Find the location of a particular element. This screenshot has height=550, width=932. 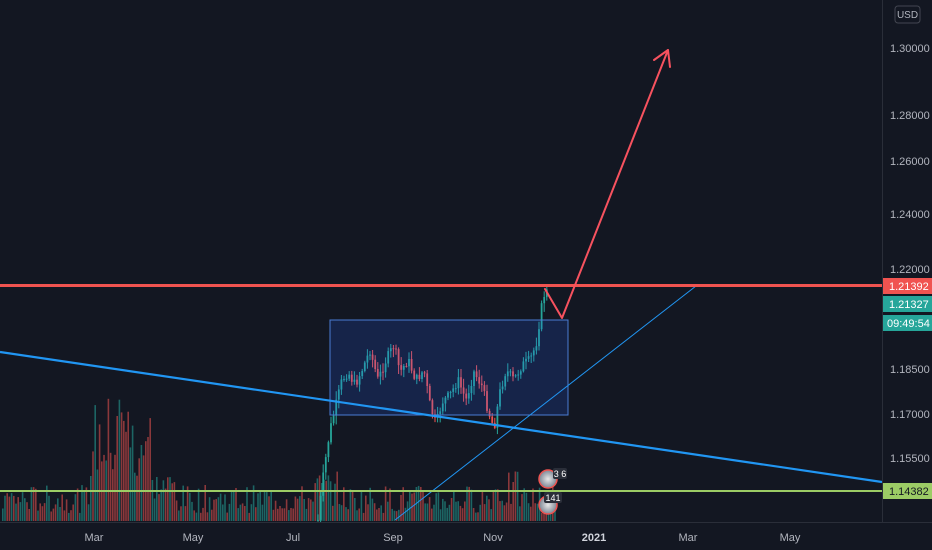

price-tick: 1.24000 is located at coordinates (910, 215).